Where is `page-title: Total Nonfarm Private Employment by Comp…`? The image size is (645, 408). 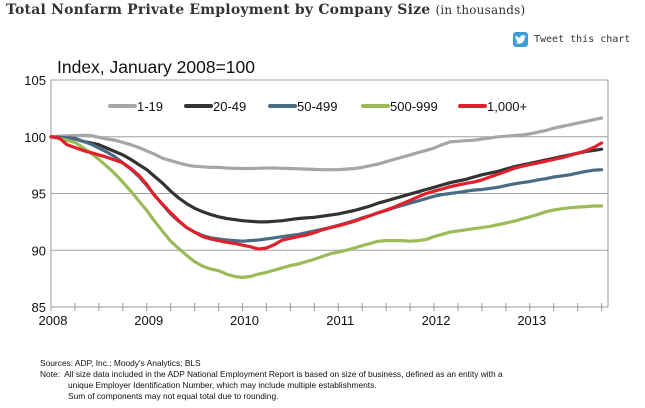 page-title: Total Nonfarm Private Employment by Comp… is located at coordinates (265, 10).